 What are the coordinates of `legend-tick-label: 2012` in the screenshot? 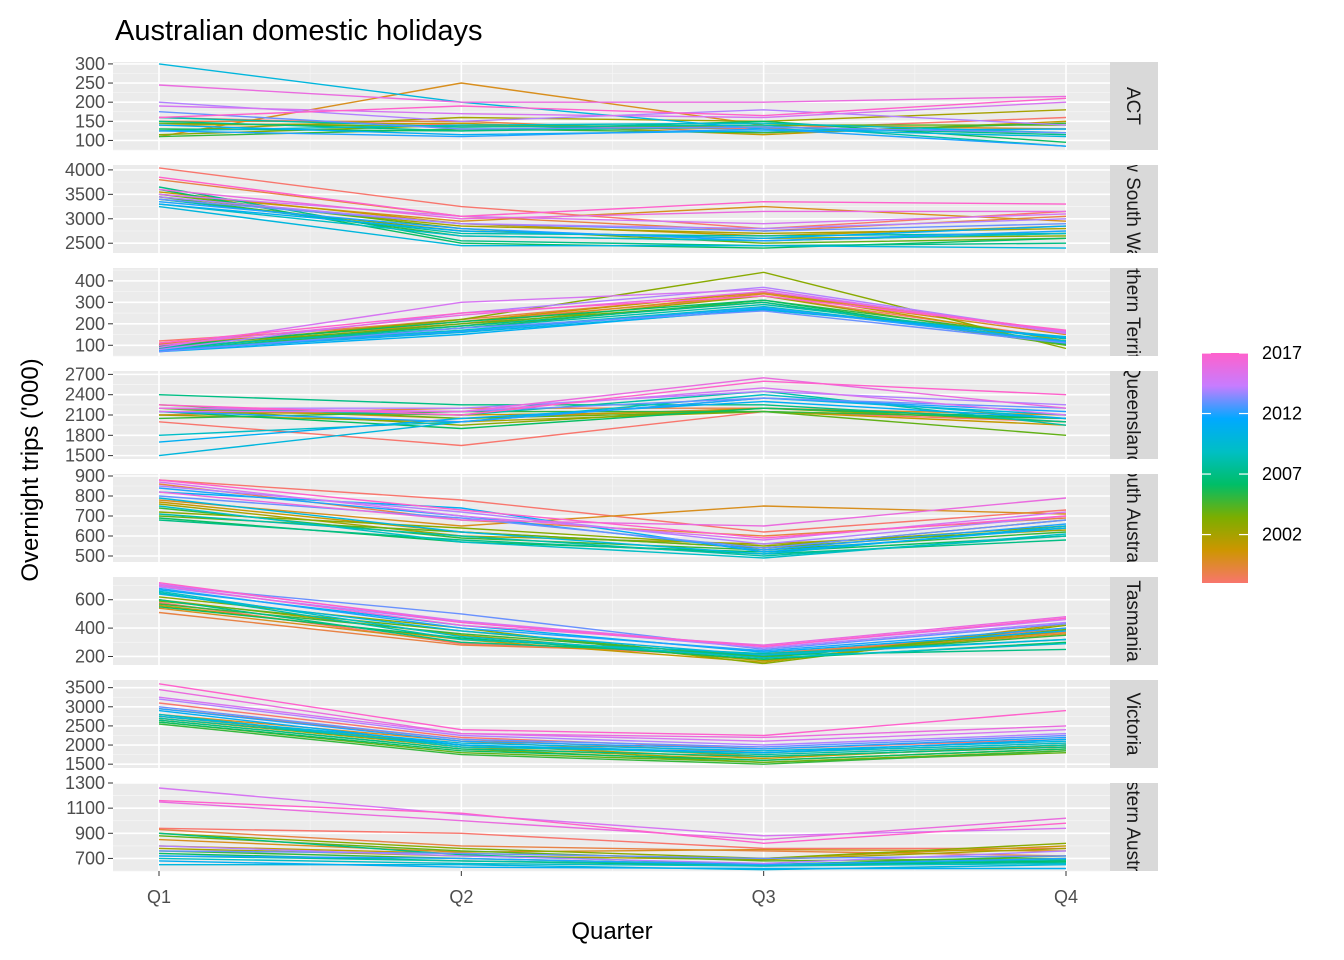 It's located at (1282, 414).